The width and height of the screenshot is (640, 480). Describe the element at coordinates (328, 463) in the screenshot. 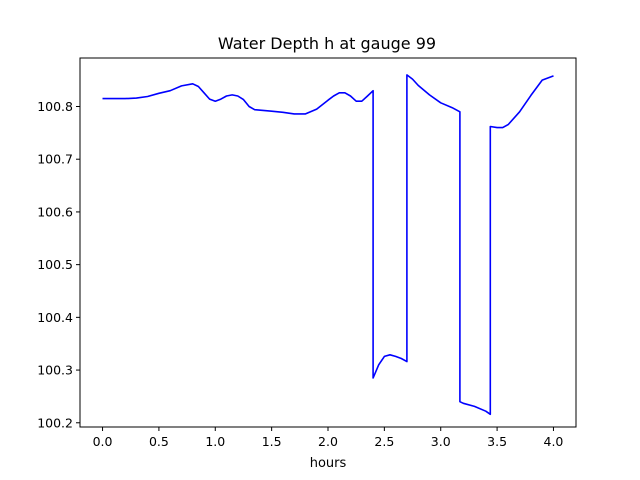

I see `x-axis-label: hours` at that location.